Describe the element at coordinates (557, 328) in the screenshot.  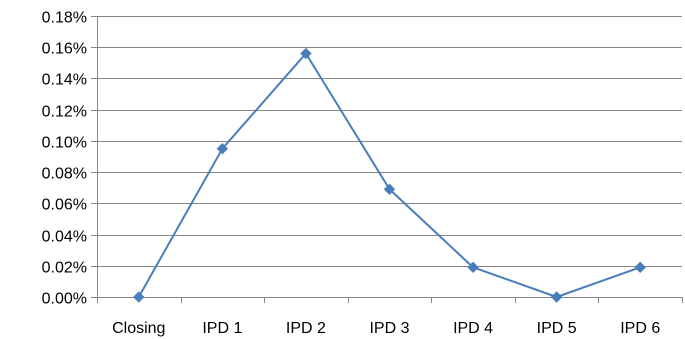
I see `x-tick-label: IPD 5` at that location.